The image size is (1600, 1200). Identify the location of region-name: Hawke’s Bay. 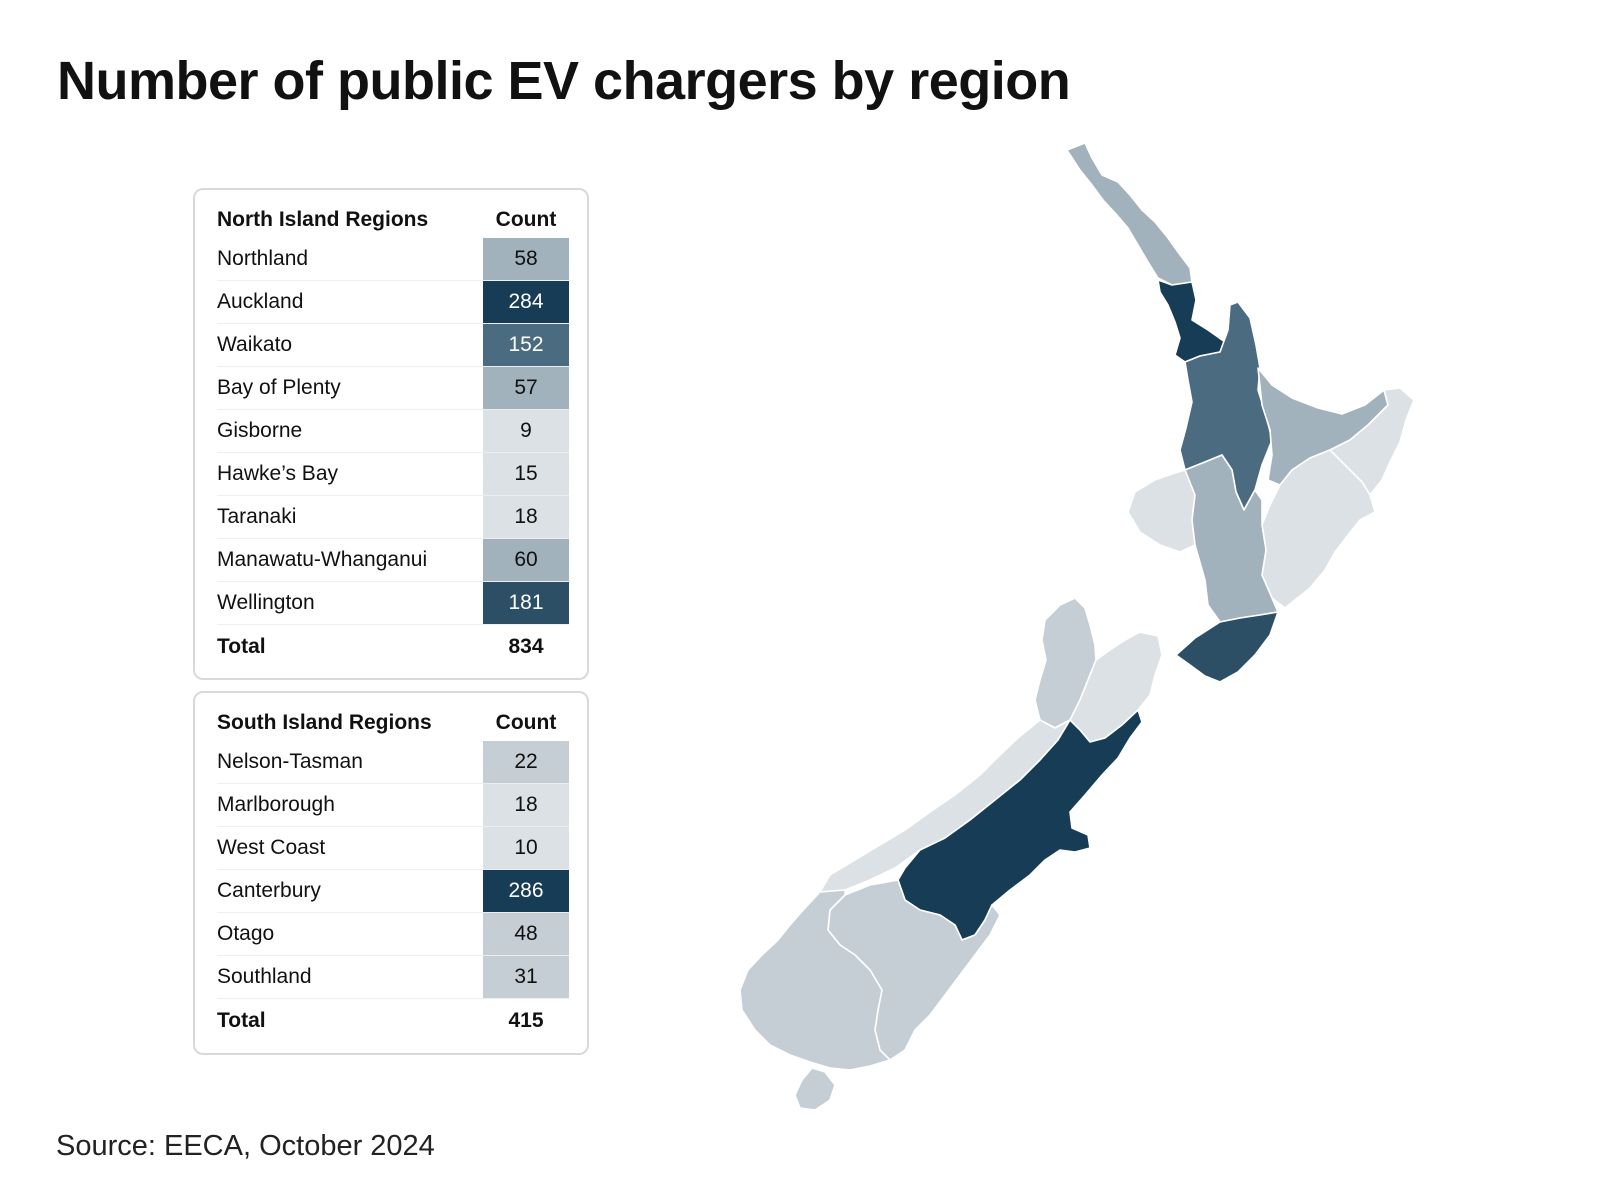
(350, 474).